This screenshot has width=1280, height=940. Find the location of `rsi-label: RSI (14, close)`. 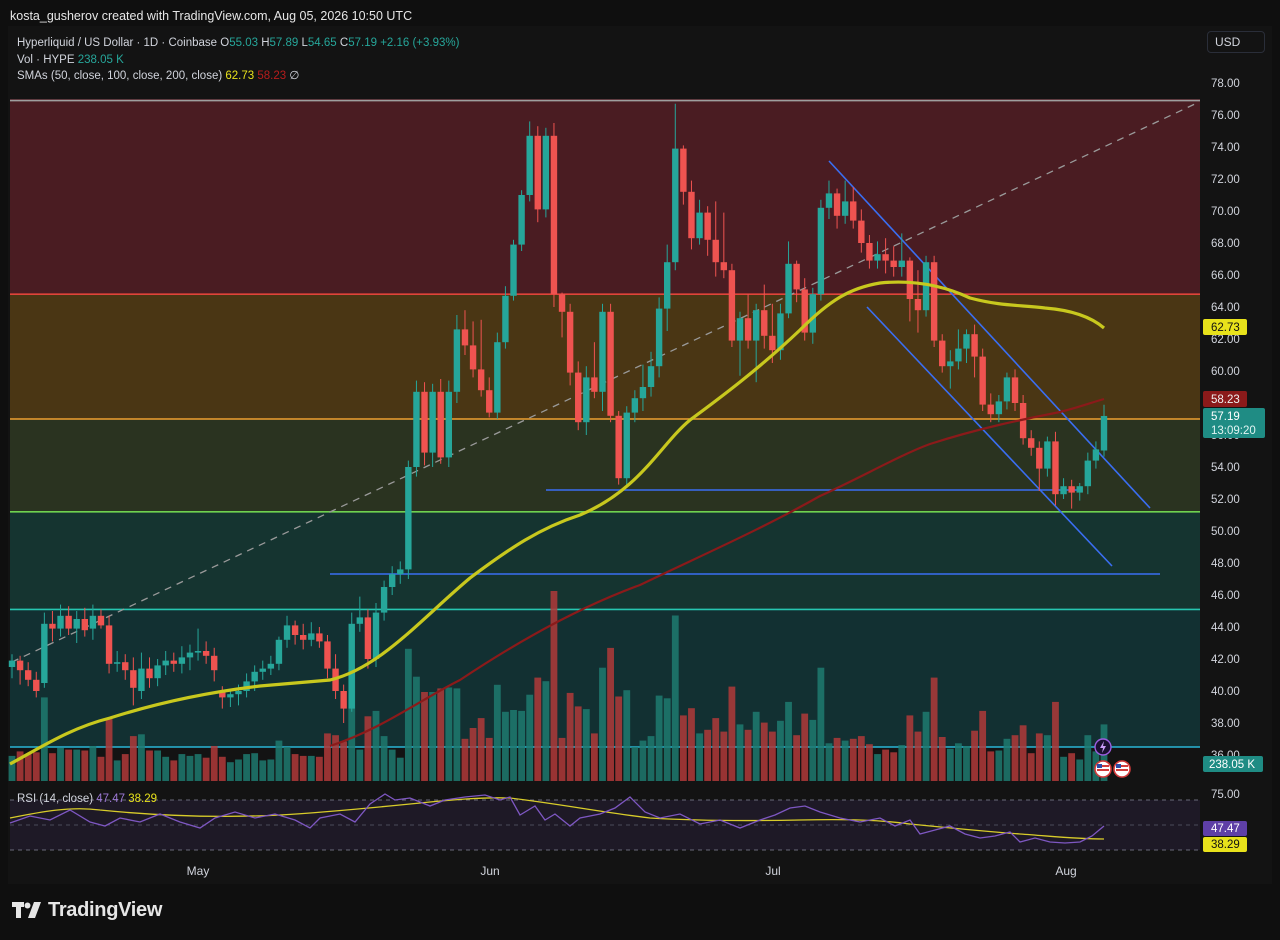

rsi-label: RSI (14, close) is located at coordinates (55, 799).